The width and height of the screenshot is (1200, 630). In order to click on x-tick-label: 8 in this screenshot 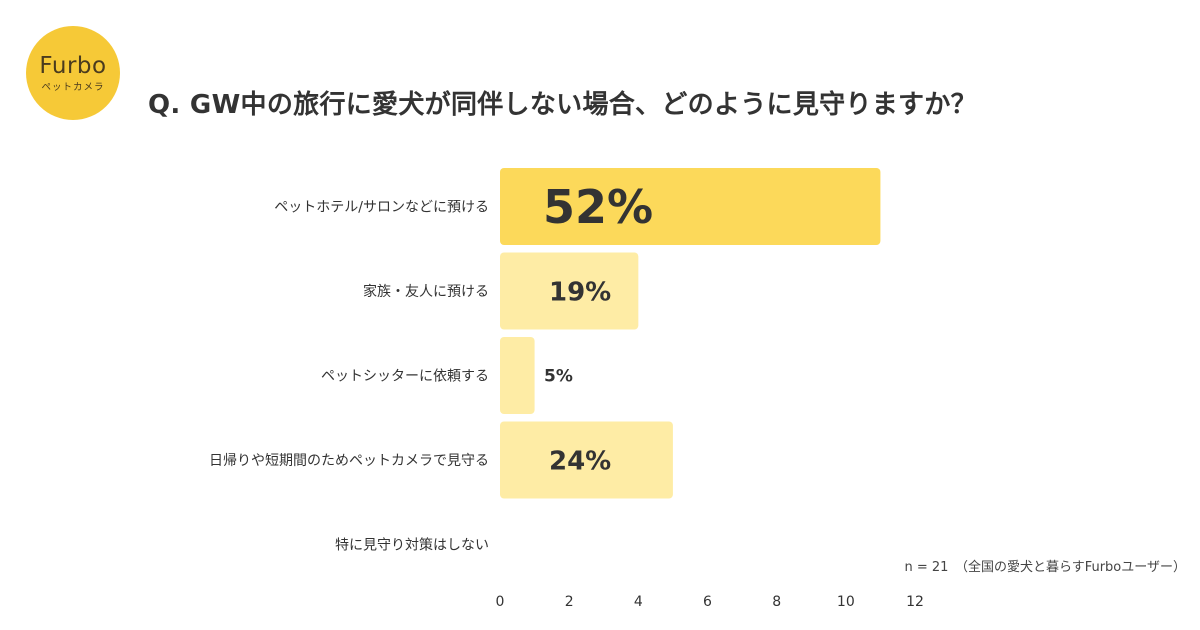, I will do `click(776, 602)`.